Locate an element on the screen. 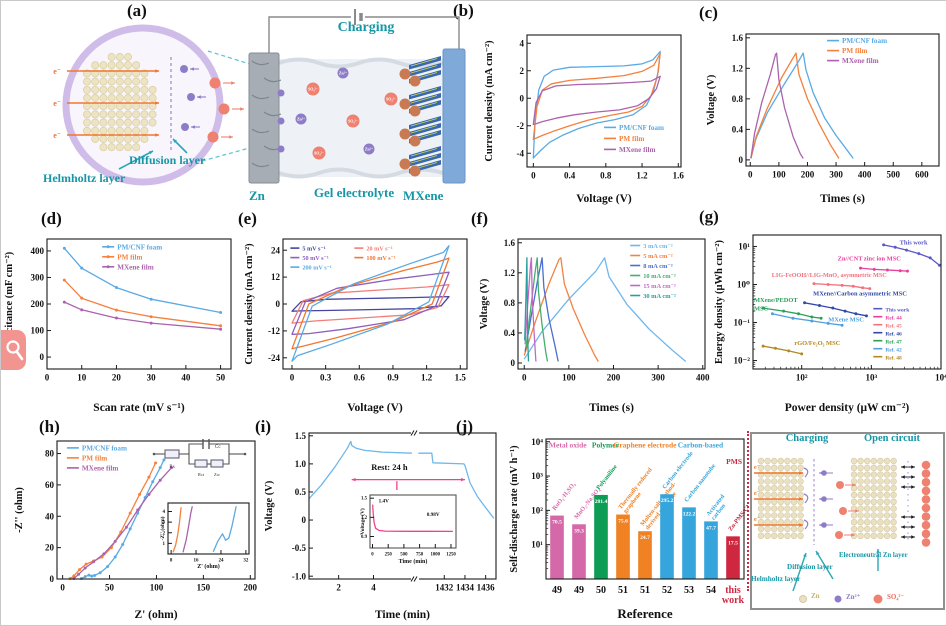 The width and height of the screenshot is (946, 626). zn-legend-label: Zn is located at coordinates (815, 596).